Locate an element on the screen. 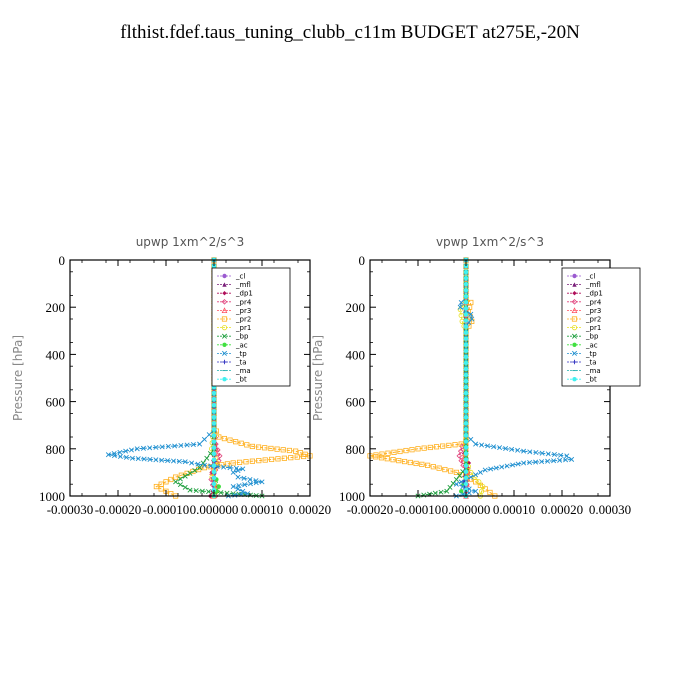  legend-item-ma: _ma is located at coordinates (234, 371).